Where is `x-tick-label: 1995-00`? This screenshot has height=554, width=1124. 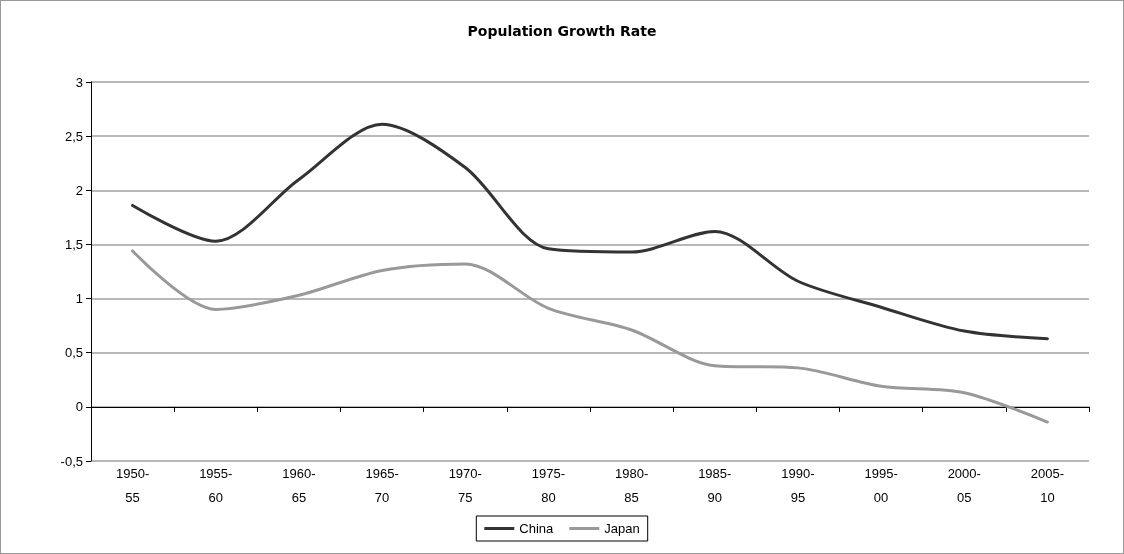 x-tick-label: 1995-00 is located at coordinates (881, 485).